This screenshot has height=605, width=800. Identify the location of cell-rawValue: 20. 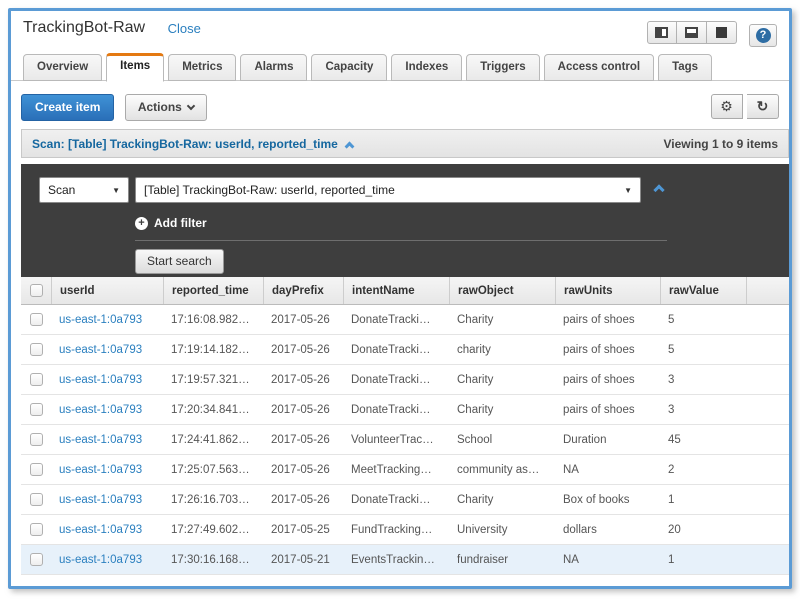
(674, 529).